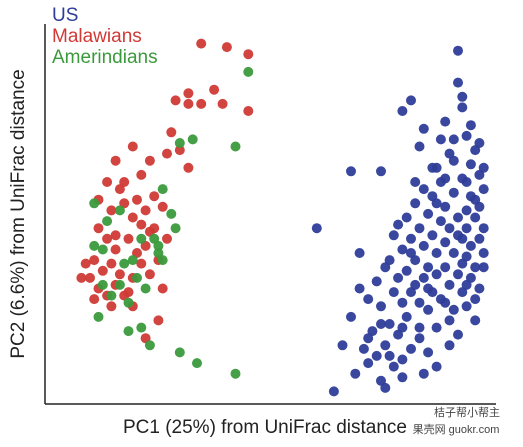 This screenshot has height=447, width=523. What do you see at coordinates (105, 57) in the screenshot?
I see `legend-entry-amerindians: Amerindians` at bounding box center [105, 57].